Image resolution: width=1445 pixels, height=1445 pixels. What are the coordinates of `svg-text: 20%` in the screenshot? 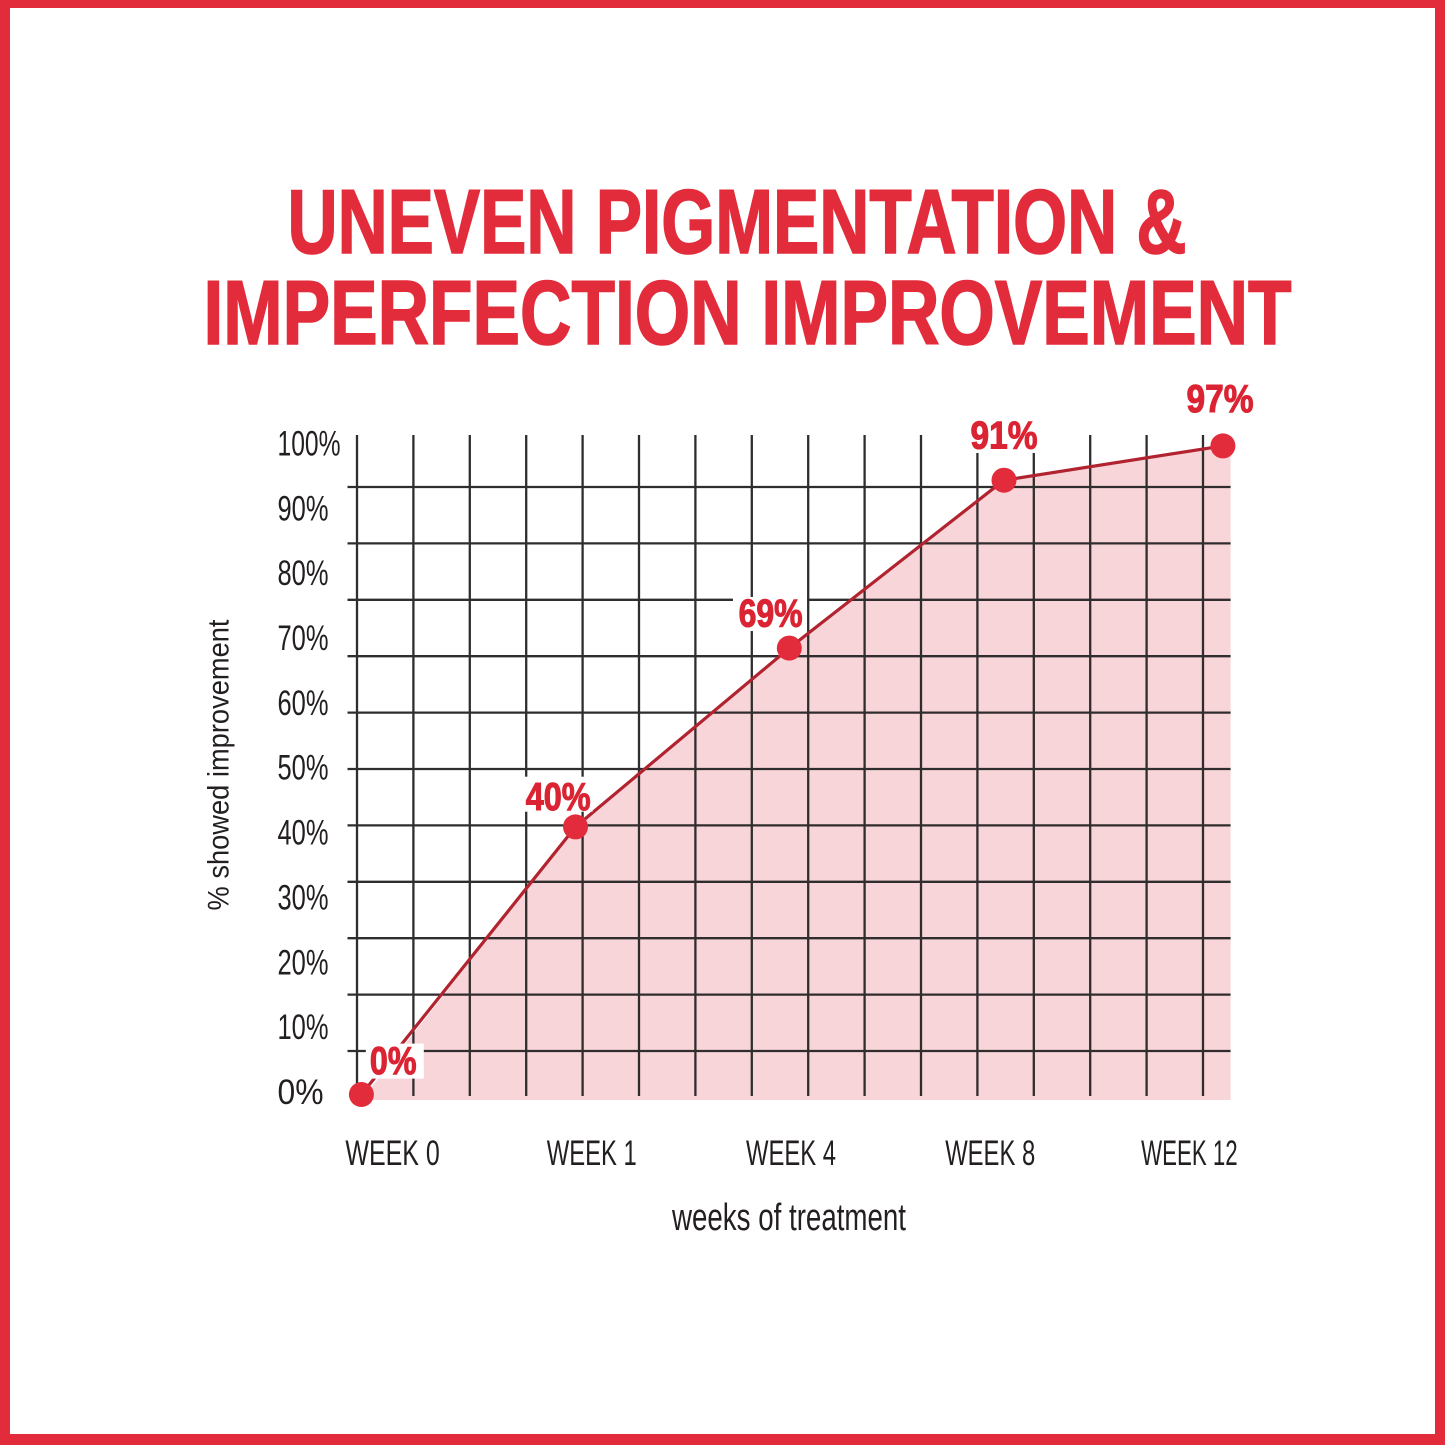 It's located at (303, 962).